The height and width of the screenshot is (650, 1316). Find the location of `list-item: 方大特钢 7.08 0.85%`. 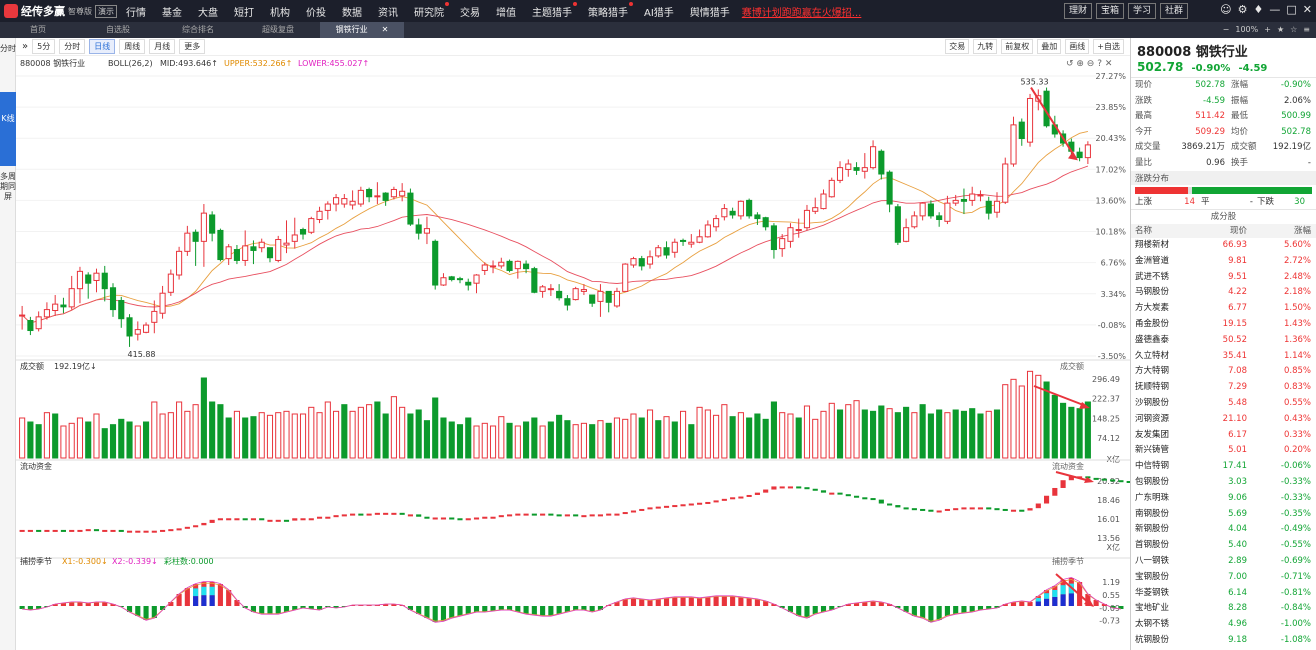

list-item: 方大特钢 7.08 0.85% is located at coordinates (1223, 372).